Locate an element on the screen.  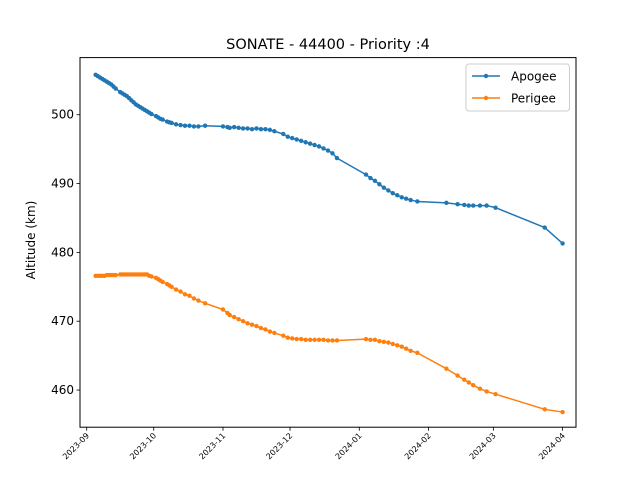
legend: Apogee Perigee is located at coordinates (517, 87).